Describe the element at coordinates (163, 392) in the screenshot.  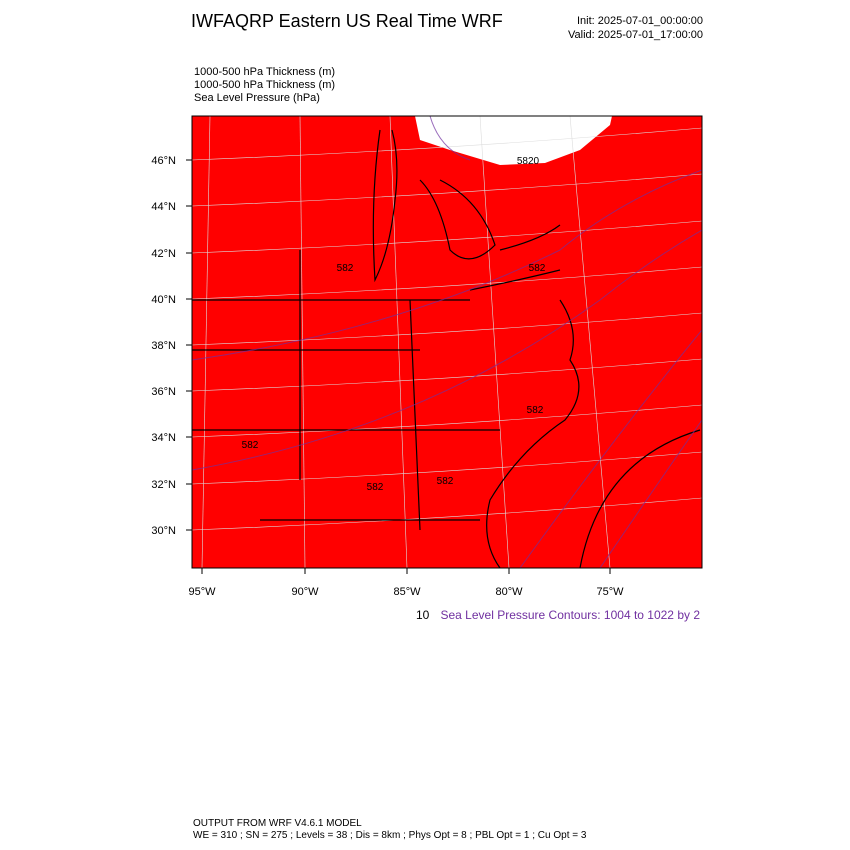
I see `lat-label: 36°N` at that location.